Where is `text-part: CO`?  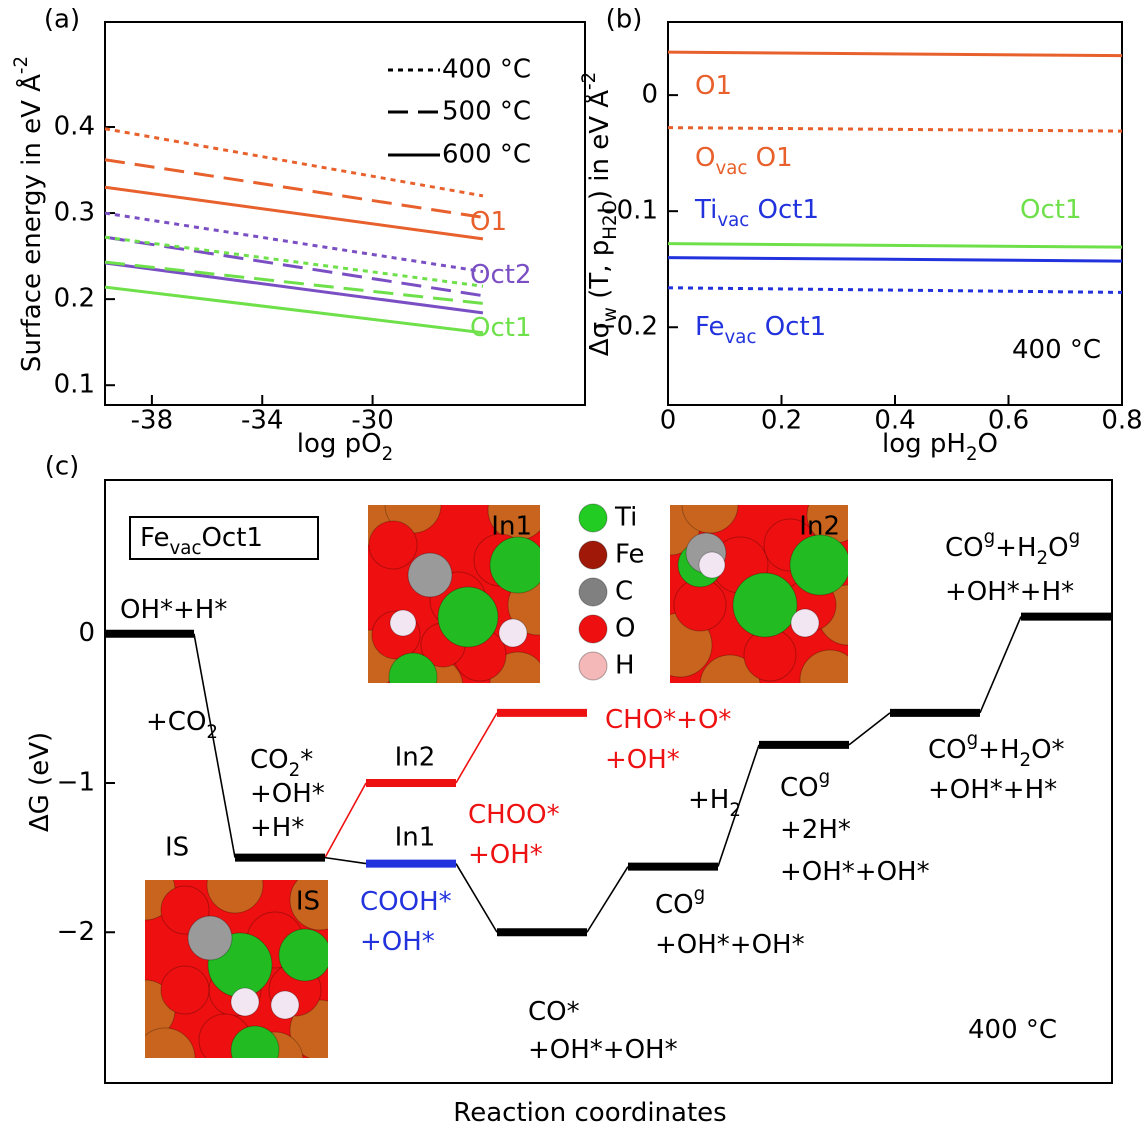 text-part: CO is located at coordinates (269, 760).